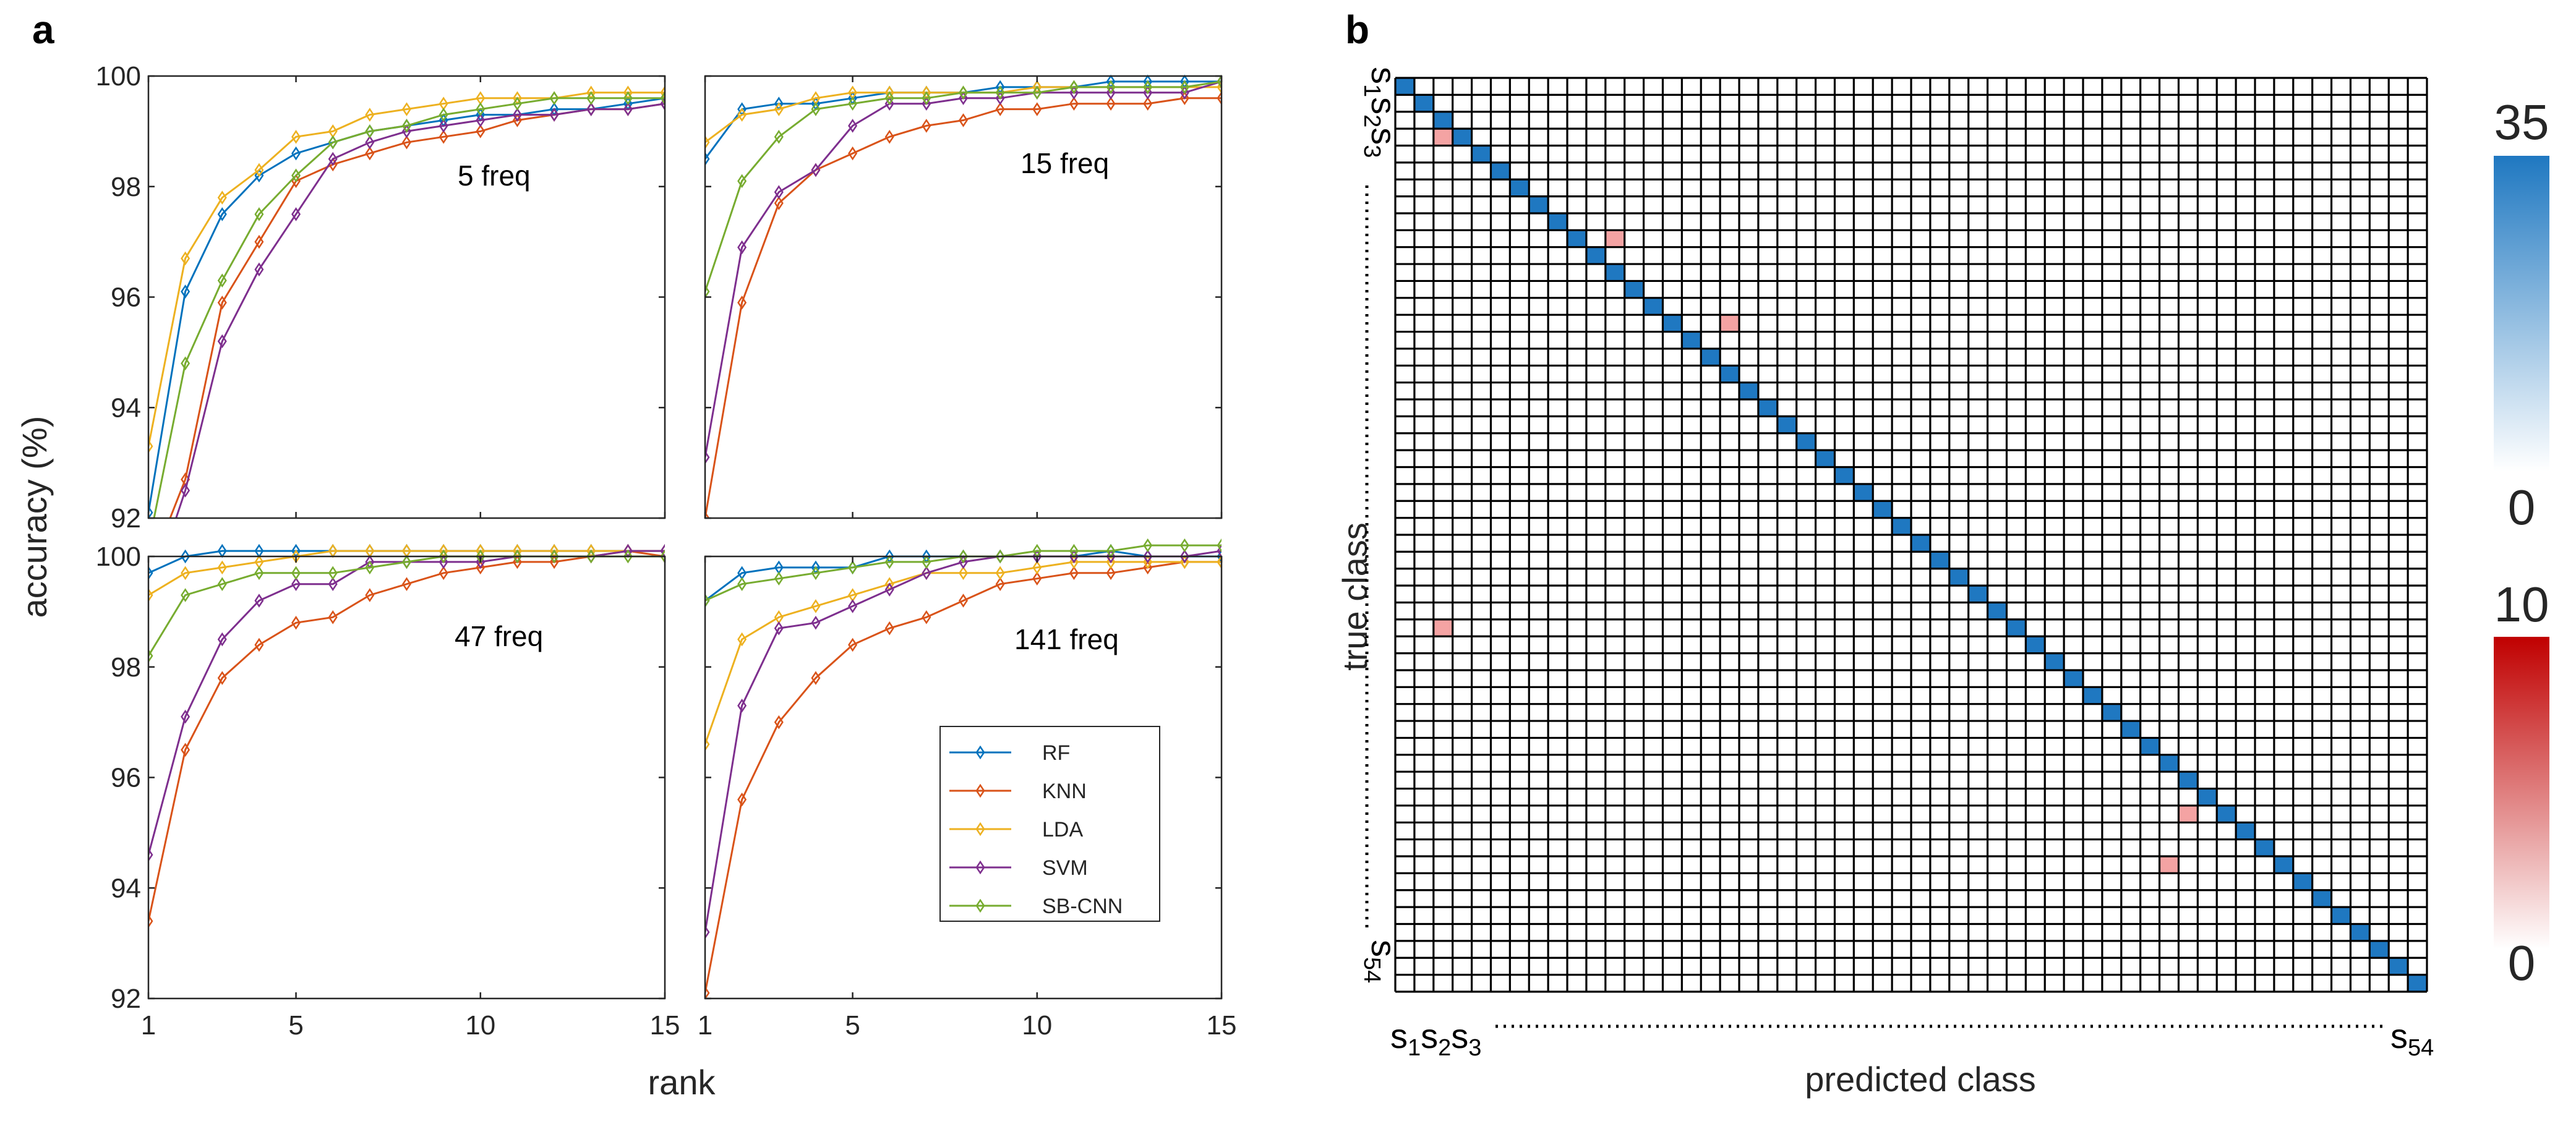 The image size is (2576, 1124). I want to click on x-tick-label: 5, so click(296, 1025).